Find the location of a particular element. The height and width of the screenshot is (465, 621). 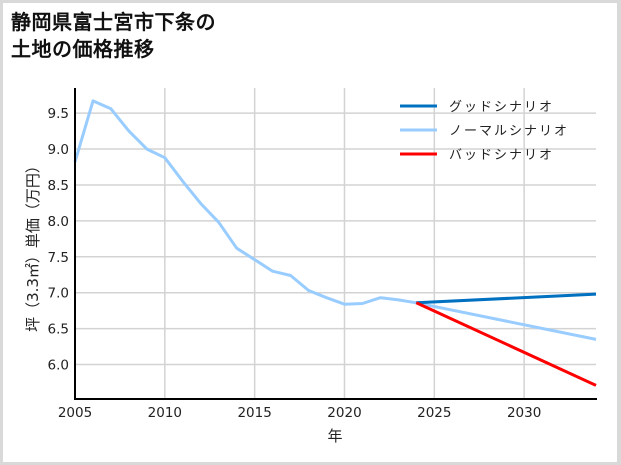

y-tick-label: 9.0 is located at coordinates (58, 150).